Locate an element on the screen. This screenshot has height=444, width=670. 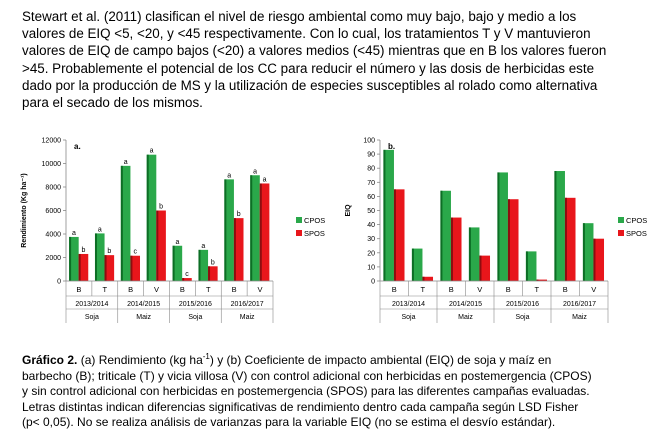
campaign-label: 2014/2015 is located at coordinates (465, 304).